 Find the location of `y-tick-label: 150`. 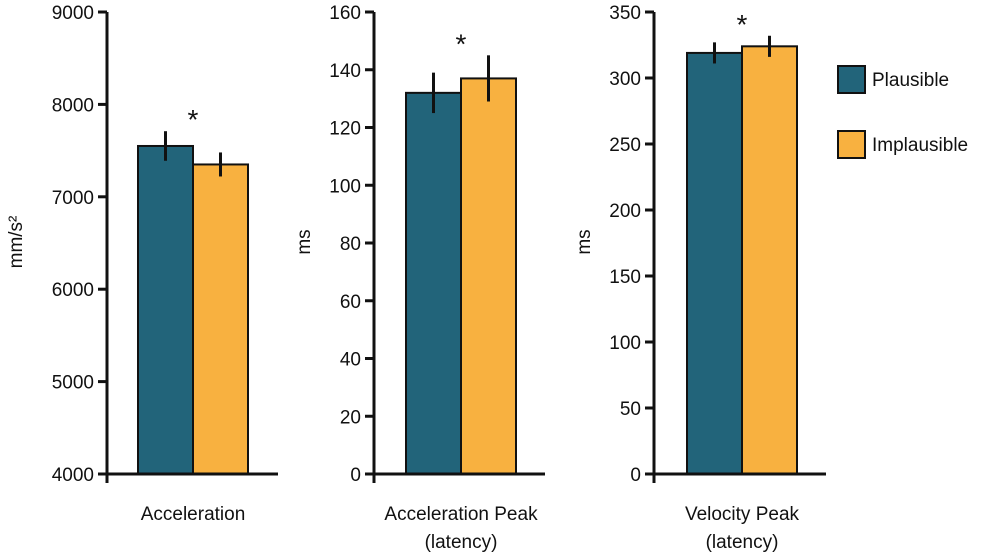

y-tick-label: 150 is located at coordinates (625, 277).